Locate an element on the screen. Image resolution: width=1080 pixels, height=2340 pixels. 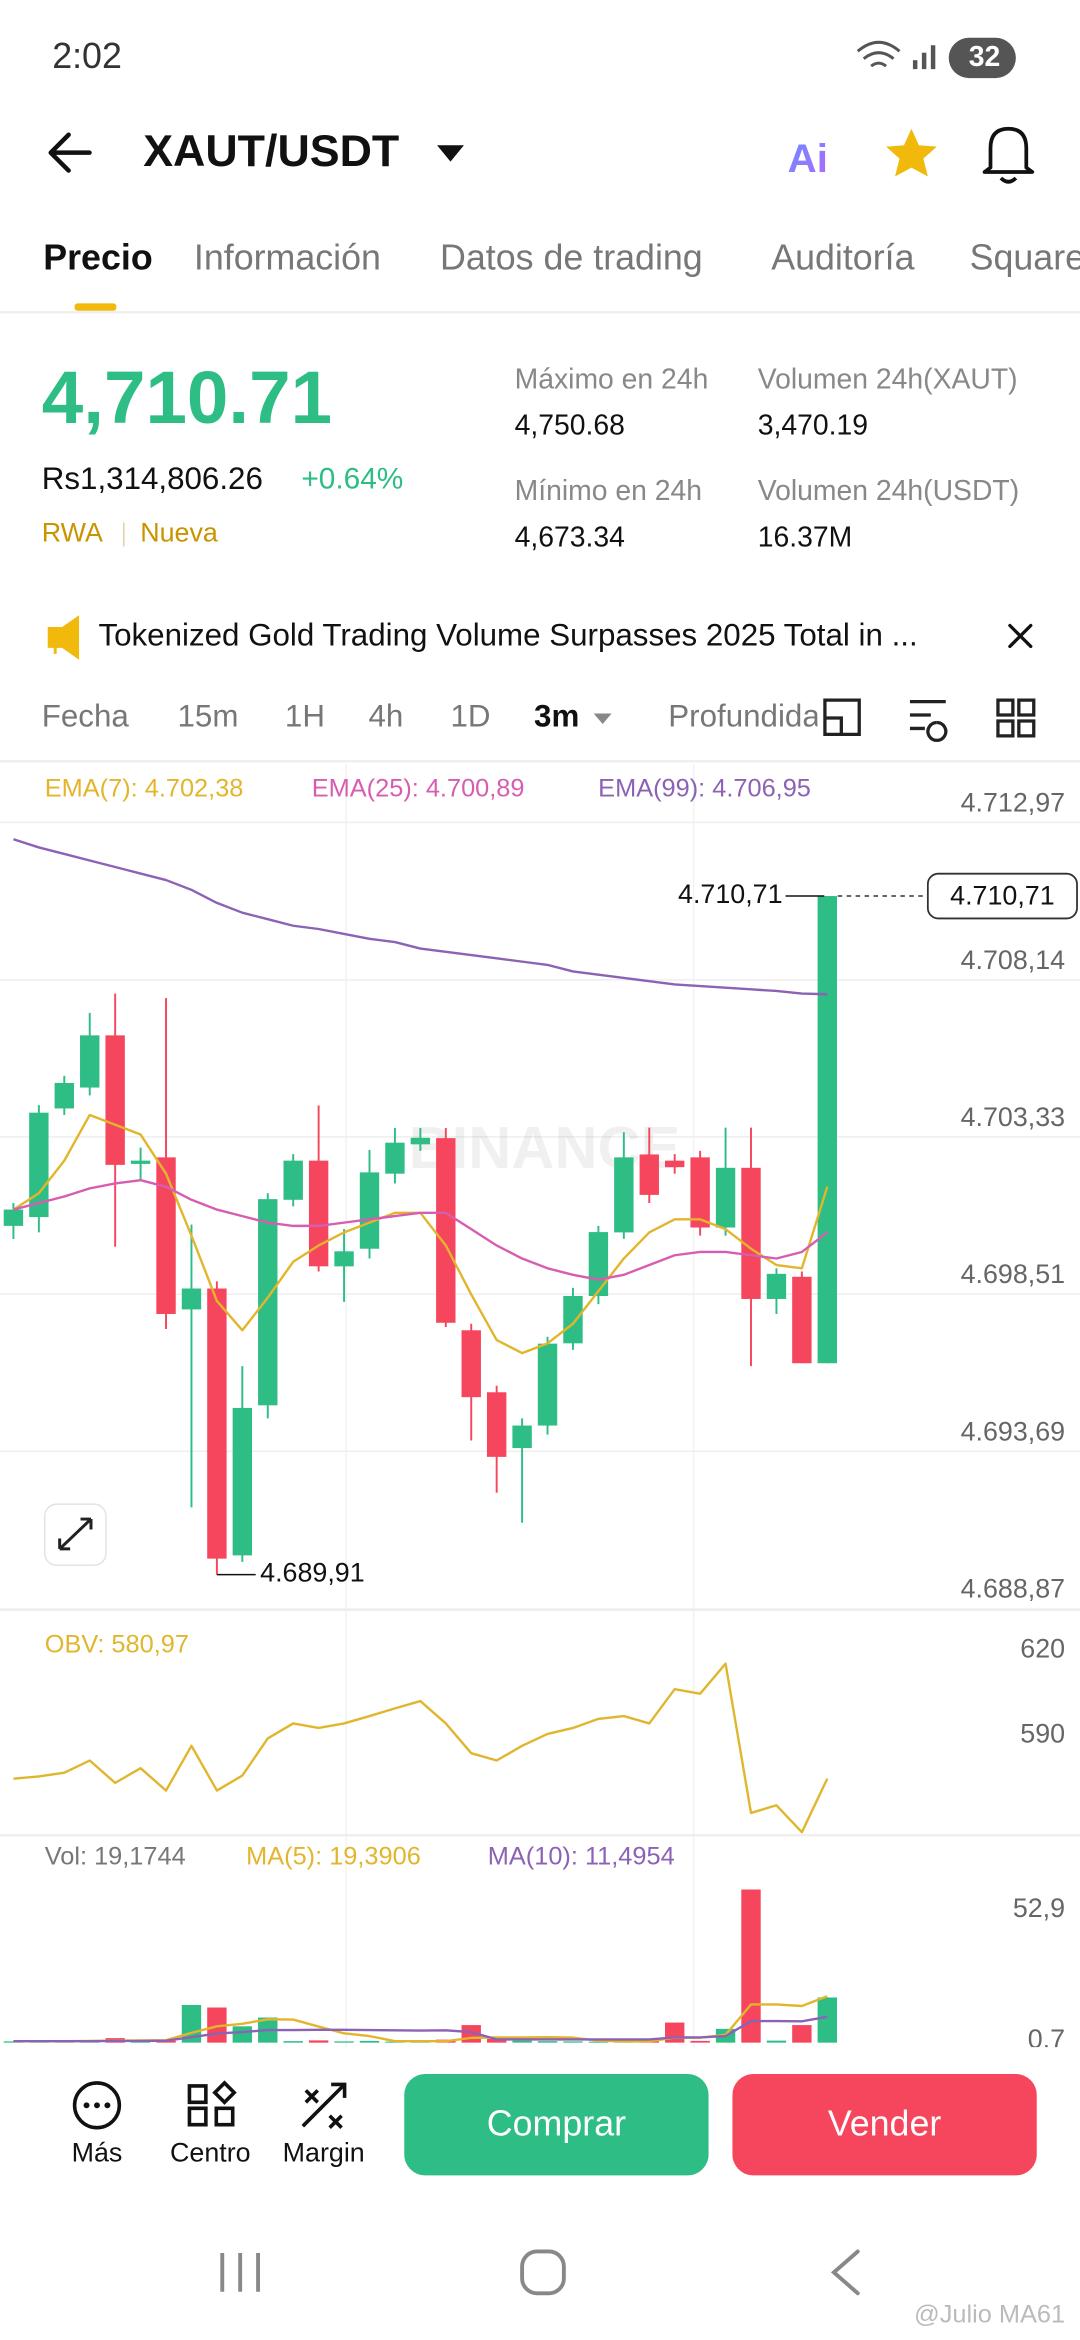
interval-option: 15m is located at coordinates (208, 715).